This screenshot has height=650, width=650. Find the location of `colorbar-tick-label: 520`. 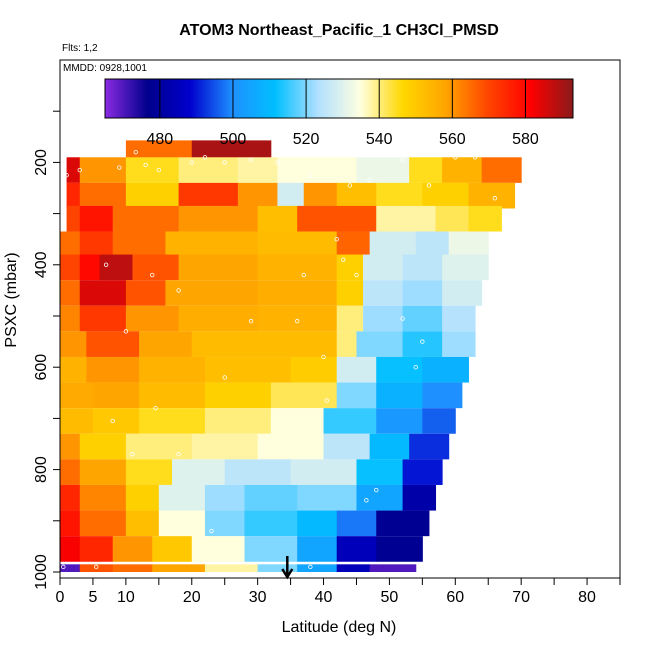

colorbar-tick-label: 520 is located at coordinates (306, 139).